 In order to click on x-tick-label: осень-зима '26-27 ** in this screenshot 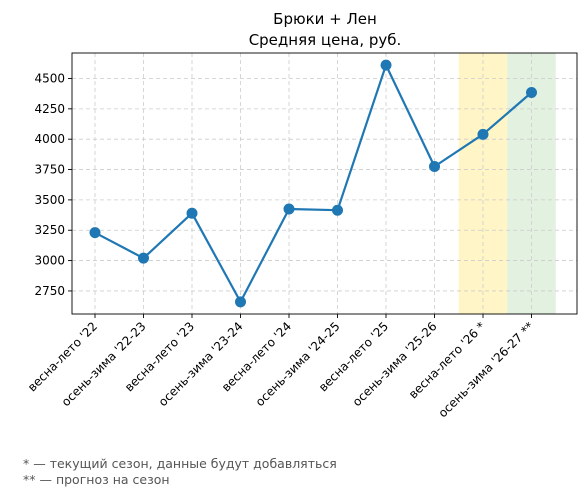, I will do `click(486, 369)`.